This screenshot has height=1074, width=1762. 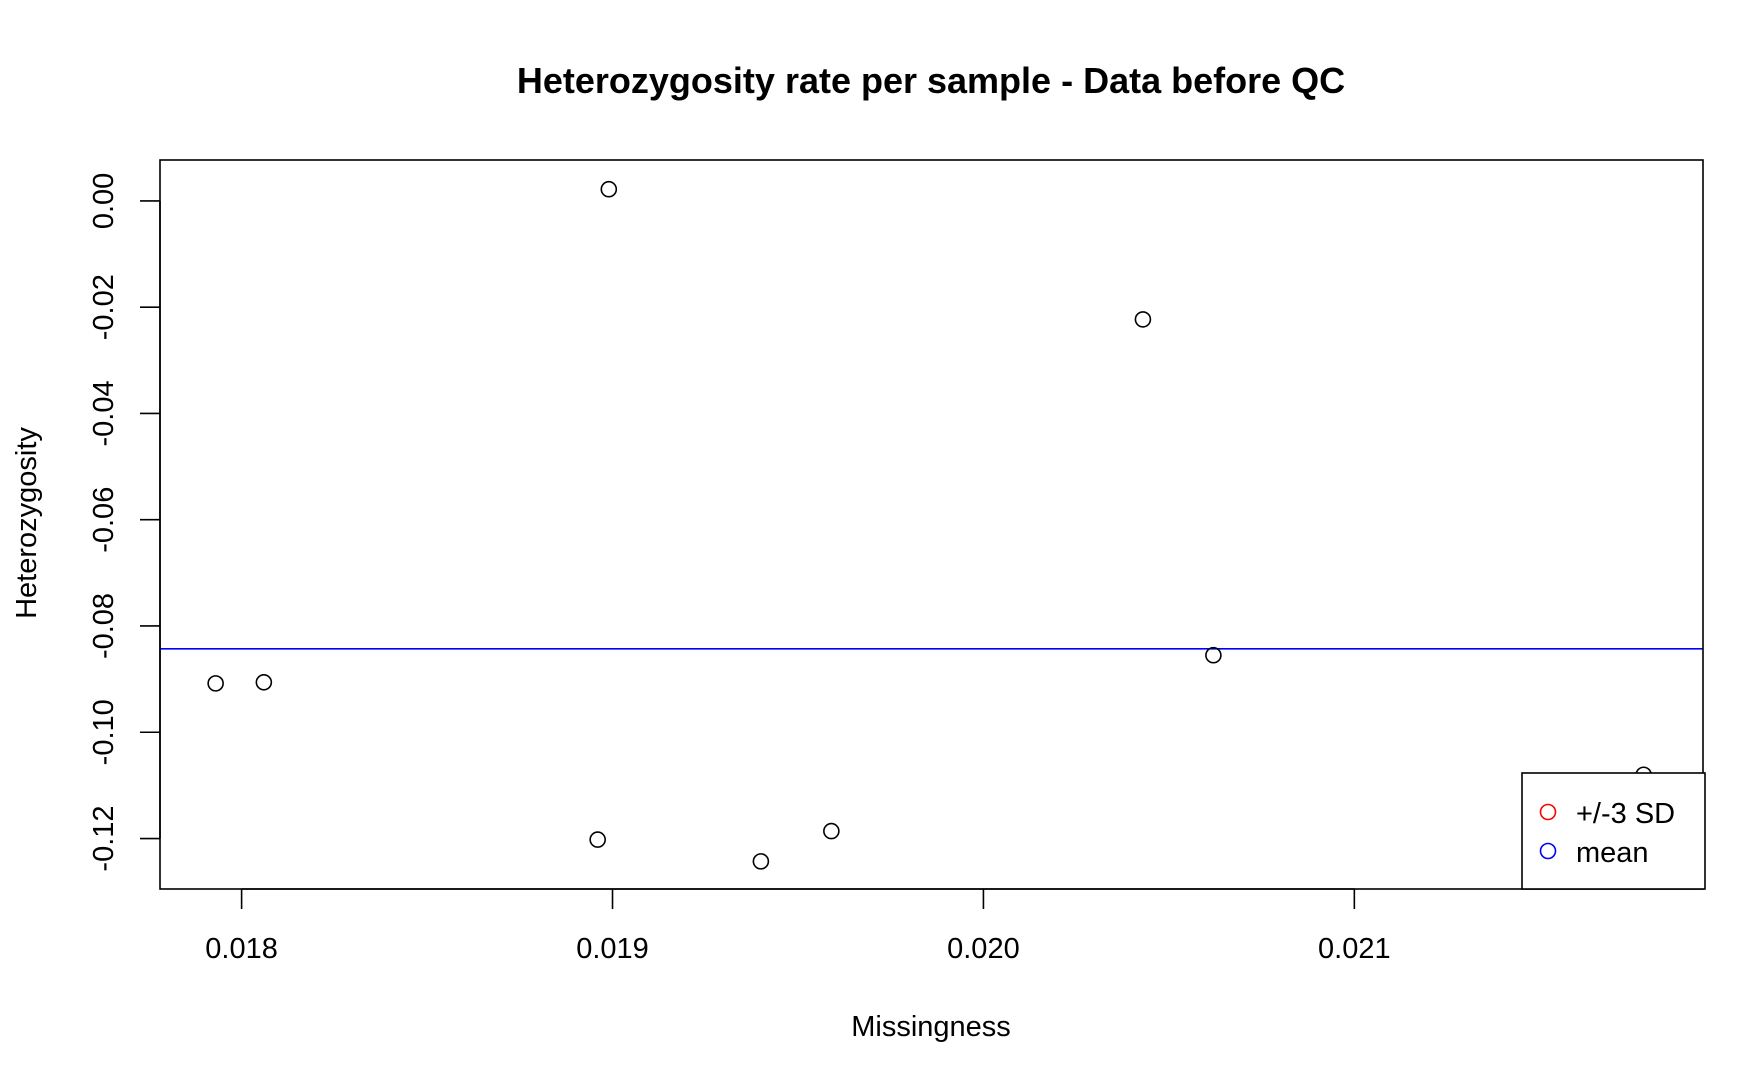 What do you see at coordinates (104, 626) in the screenshot?
I see `y-tick-label: -0.08` at bounding box center [104, 626].